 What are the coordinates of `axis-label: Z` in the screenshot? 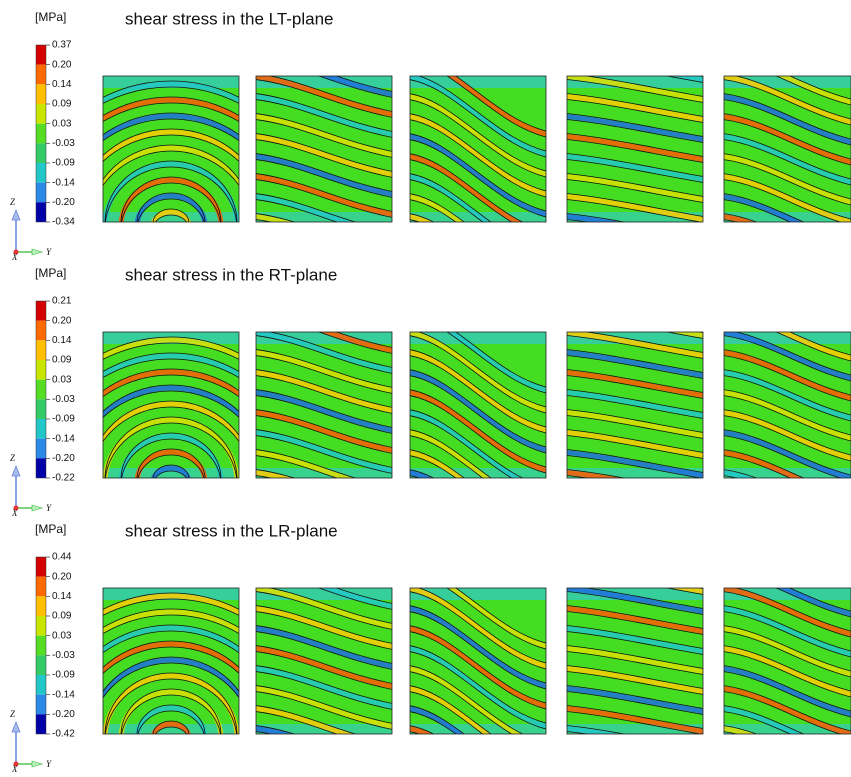 It's located at (13, 458).